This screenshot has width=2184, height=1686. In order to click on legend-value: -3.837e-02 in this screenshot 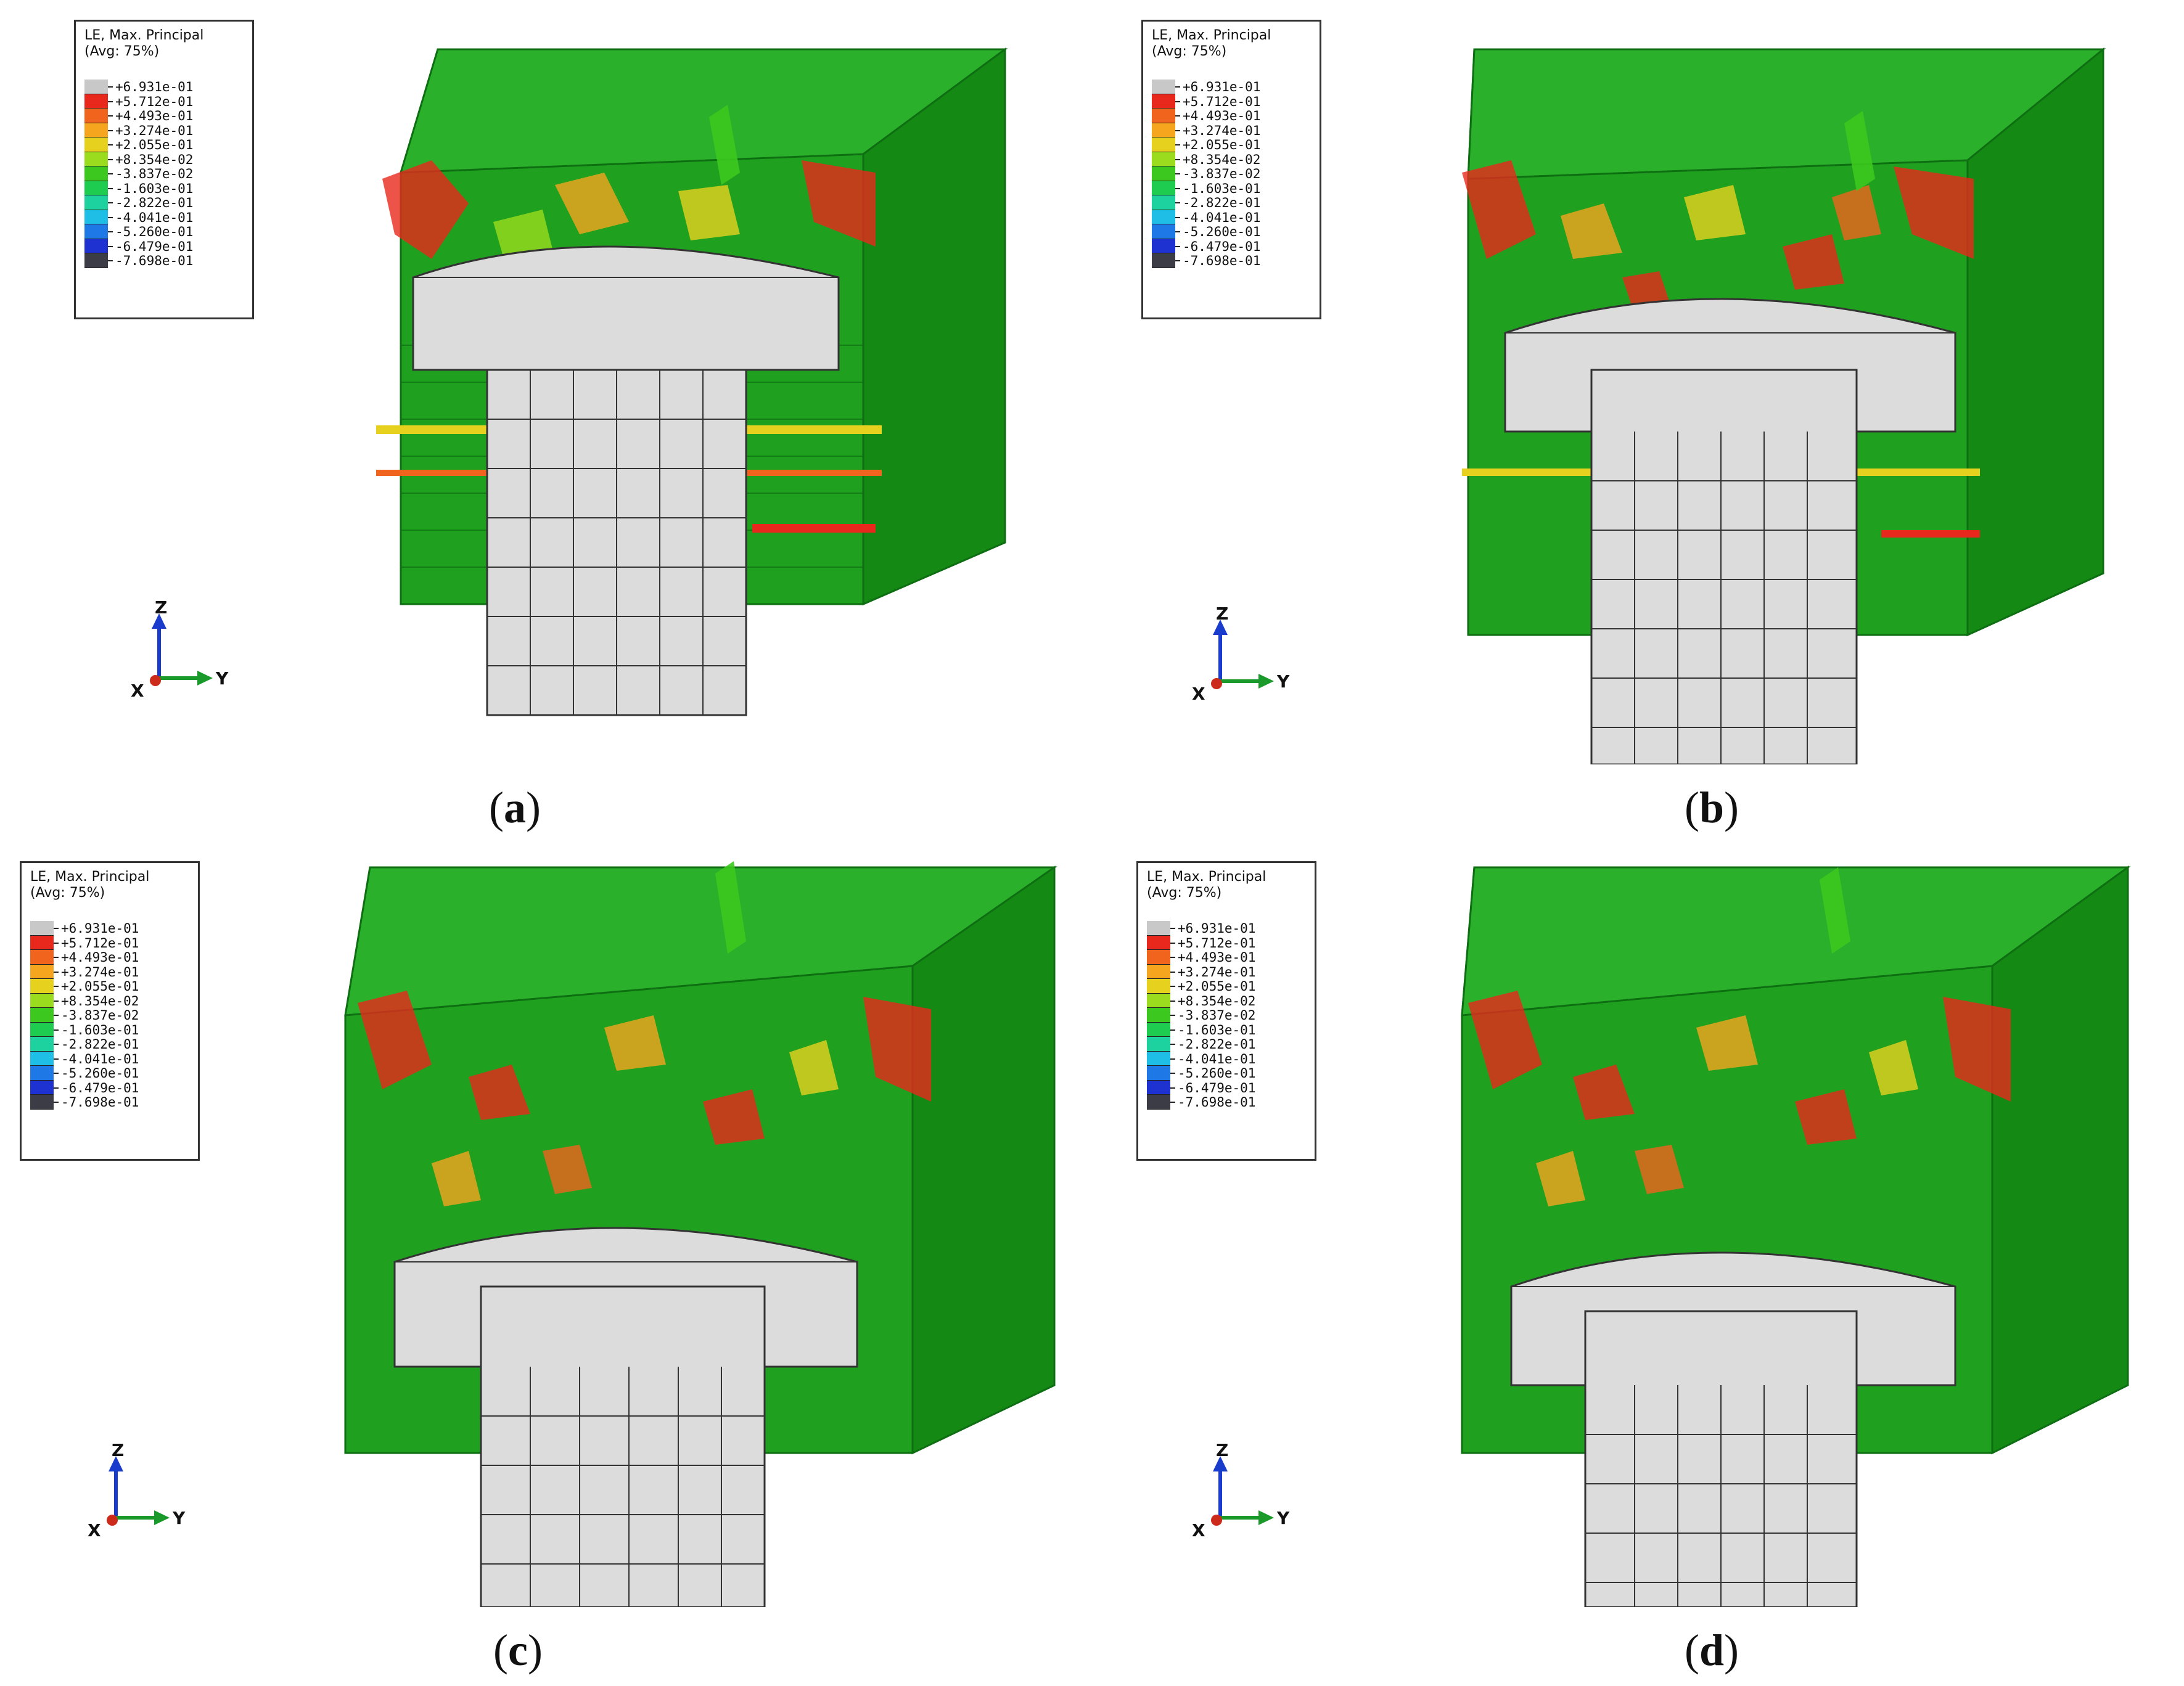, I will do `click(1217, 1015)`.